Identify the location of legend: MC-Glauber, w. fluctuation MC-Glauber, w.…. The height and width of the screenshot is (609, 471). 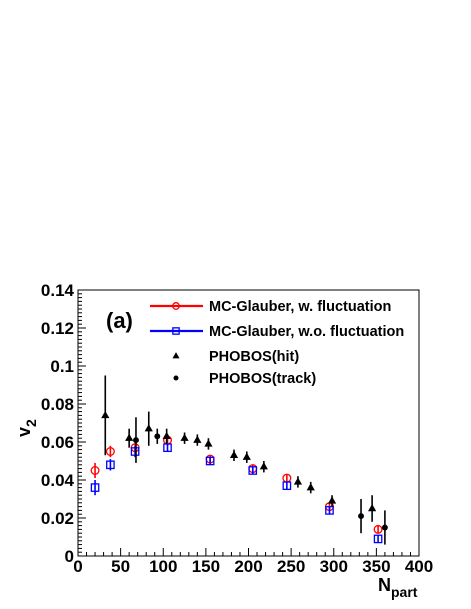
(277, 343).